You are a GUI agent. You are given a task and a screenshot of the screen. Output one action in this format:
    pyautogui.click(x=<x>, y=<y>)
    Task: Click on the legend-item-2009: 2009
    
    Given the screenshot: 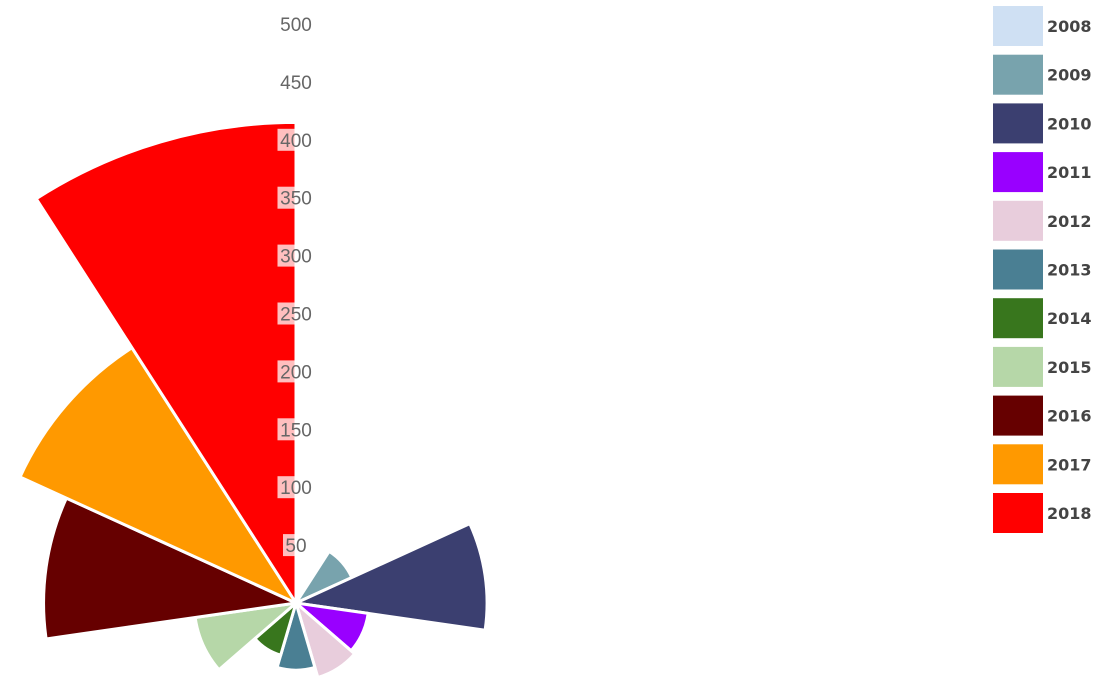 What is the action you would take?
    pyautogui.click(x=1042, y=74)
    